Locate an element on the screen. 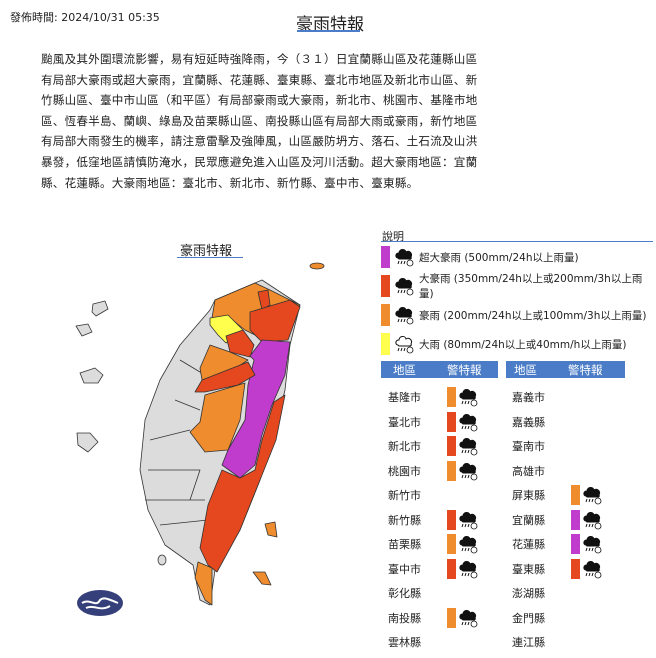 This screenshot has height=658, width=656. table-row: 臺南市 is located at coordinates (564, 446).